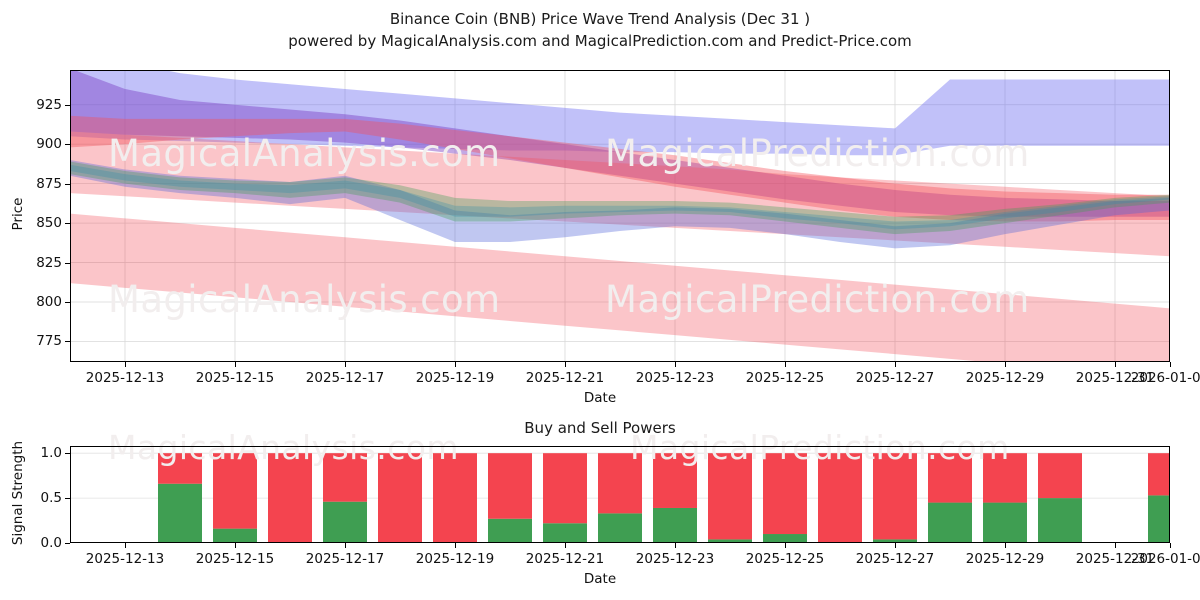  Describe the element at coordinates (600, 398) in the screenshot. I see `price-x-axis-label: Date` at that location.